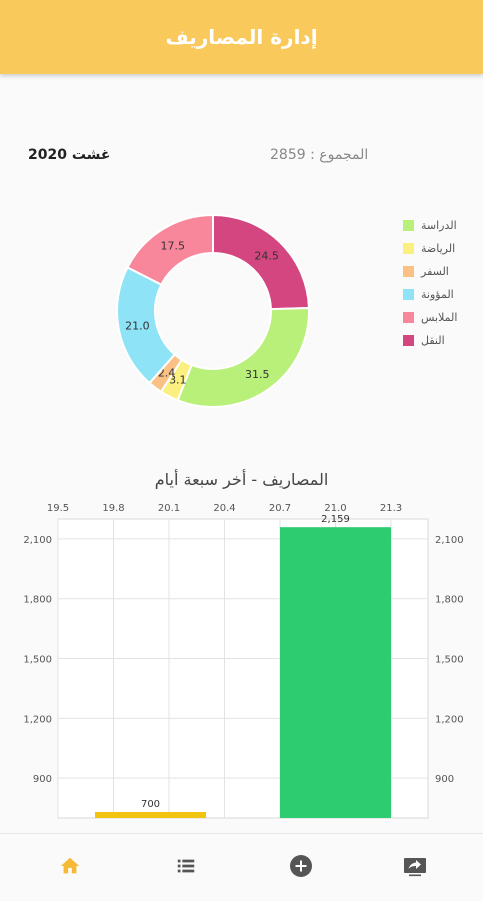  I want to click on app-bar: إدارة المصاريف, so click(241, 37).